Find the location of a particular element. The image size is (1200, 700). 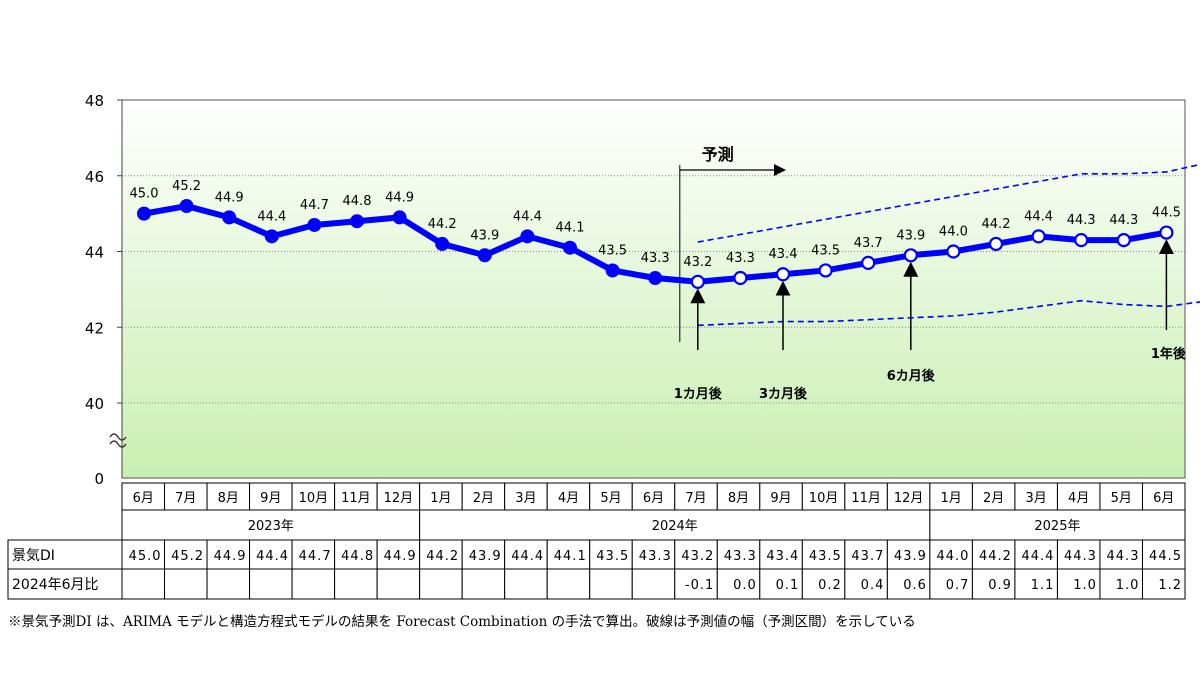

month-label: 12月 is located at coordinates (399, 498).